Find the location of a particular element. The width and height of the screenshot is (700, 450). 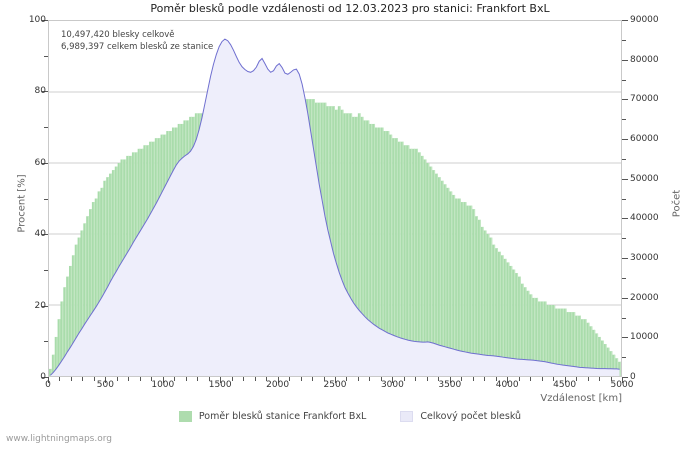

y-tick-label-right: 90000 is located at coordinates (644, 20).